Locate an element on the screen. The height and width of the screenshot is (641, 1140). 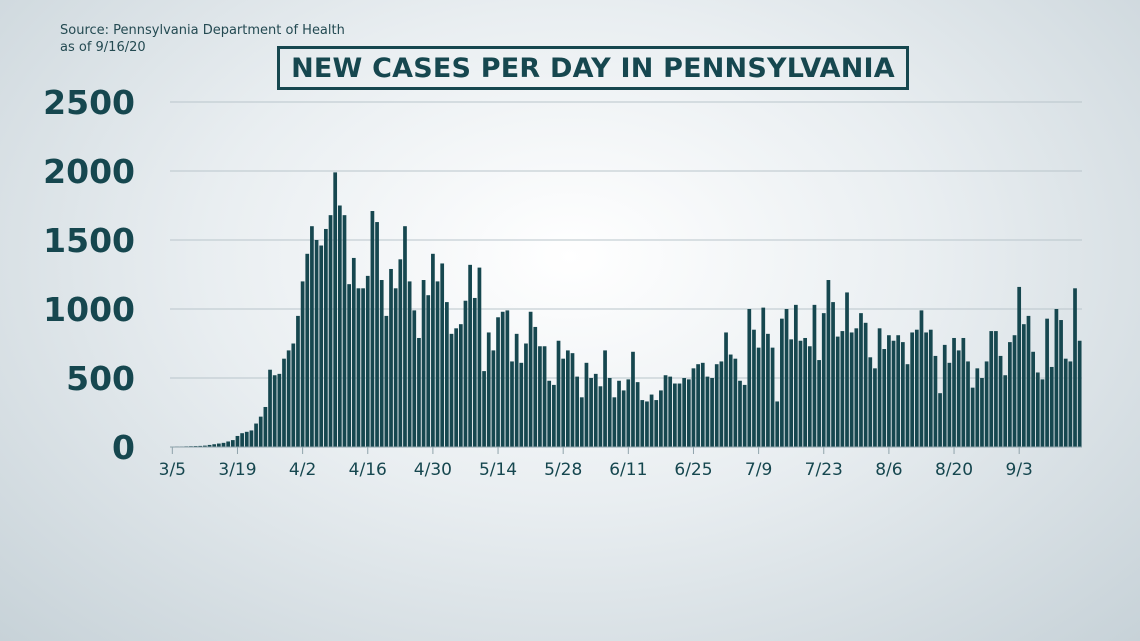
y-axis-ticks: 0 500 1000 1500 2000 2500 is located at coordinates (89, 275).